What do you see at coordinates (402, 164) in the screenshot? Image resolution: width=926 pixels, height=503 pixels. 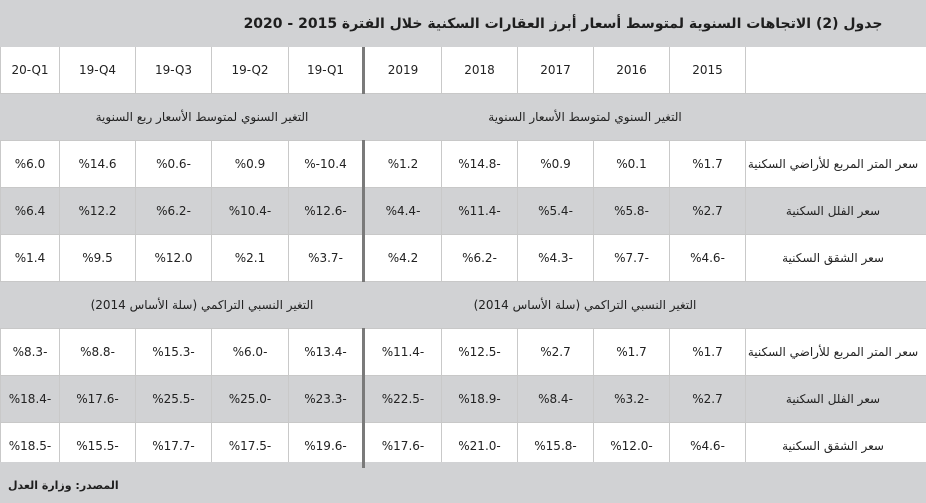 I see `cell: %1.2` at bounding box center [402, 164].